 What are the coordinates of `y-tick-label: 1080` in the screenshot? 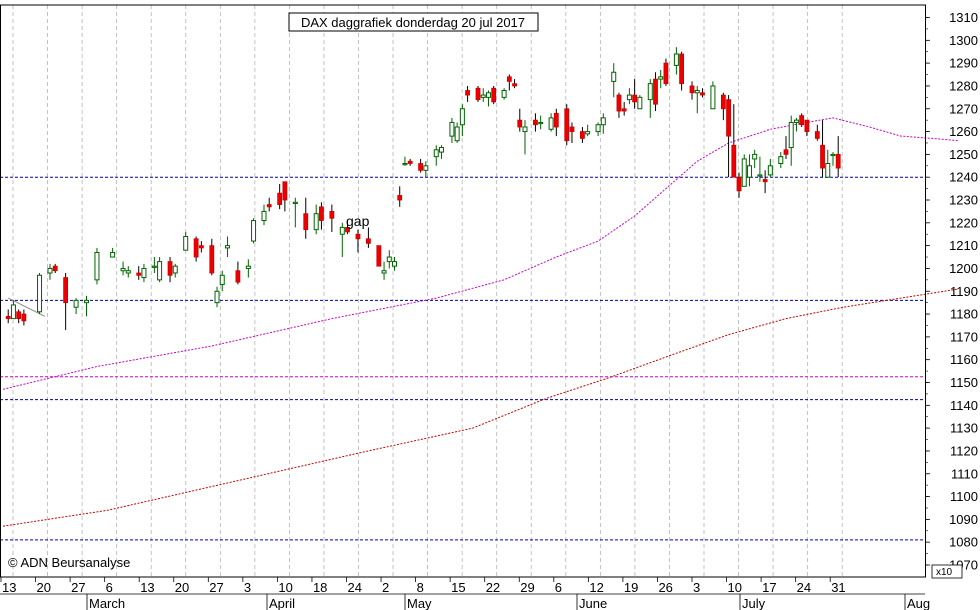 It's located at (963, 542).